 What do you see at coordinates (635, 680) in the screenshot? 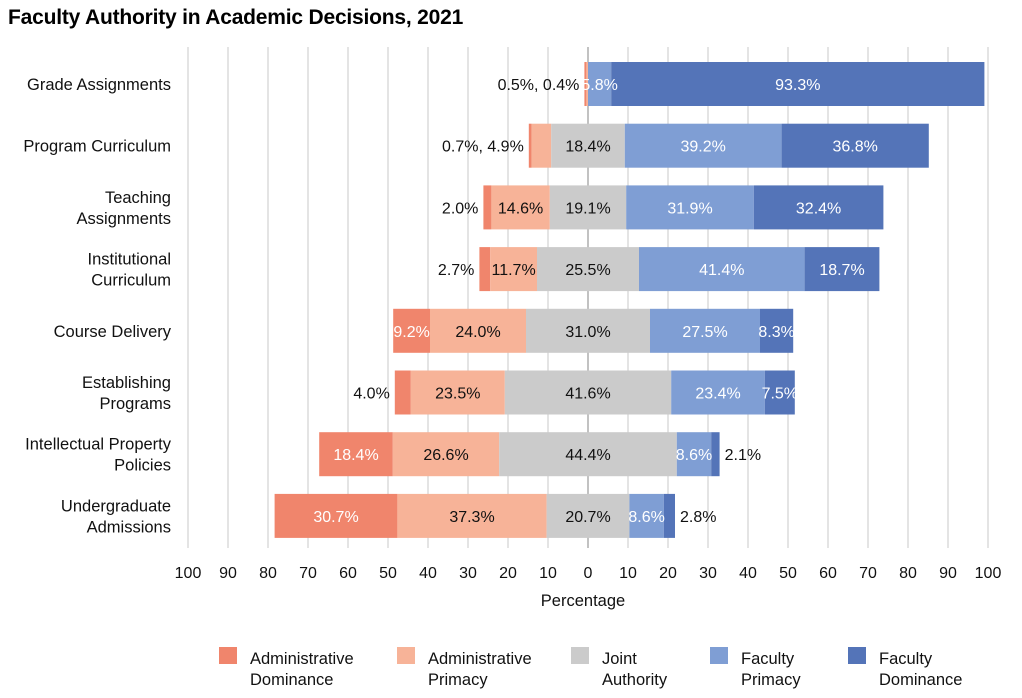
I see `legend-label: Authority` at bounding box center [635, 680].